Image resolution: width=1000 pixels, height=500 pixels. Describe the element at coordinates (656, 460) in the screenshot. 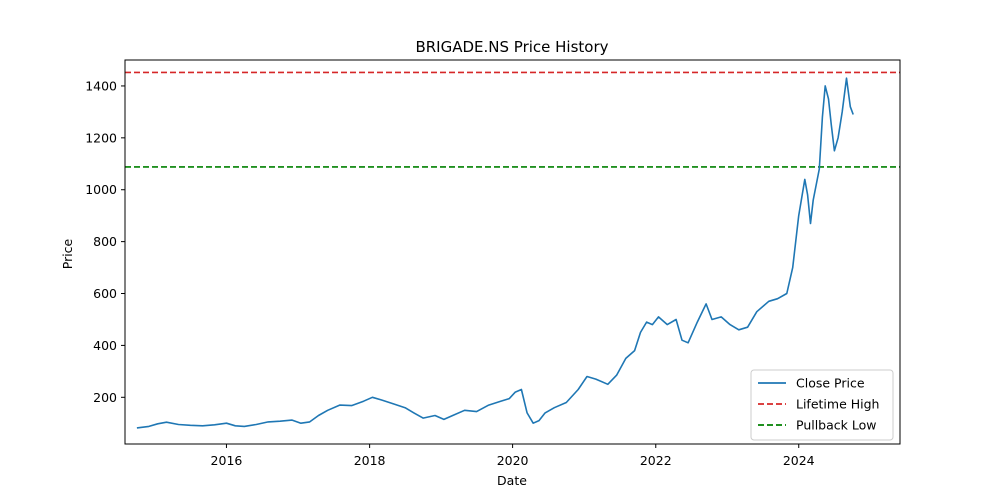

I see `x-tick-label: 2022` at that location.